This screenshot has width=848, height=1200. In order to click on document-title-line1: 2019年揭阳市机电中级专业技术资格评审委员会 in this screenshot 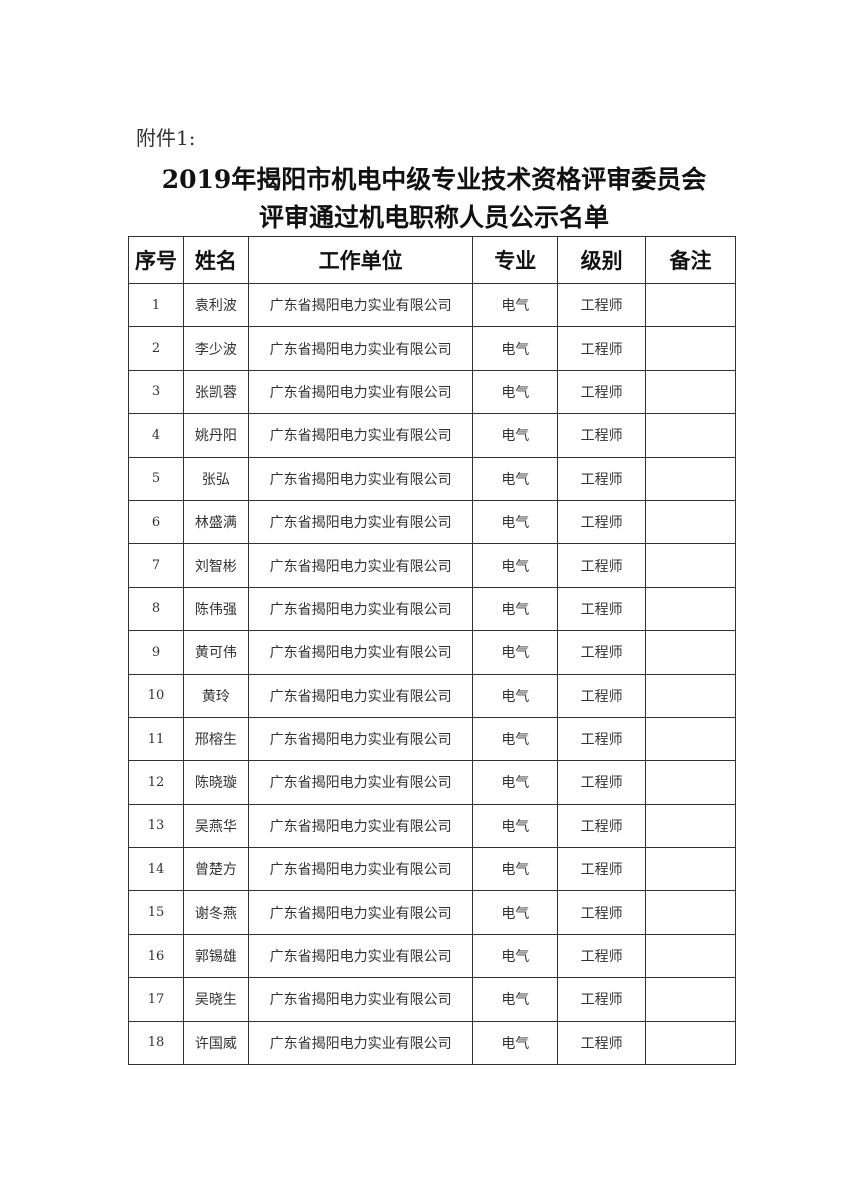, I will do `click(434, 179)`.